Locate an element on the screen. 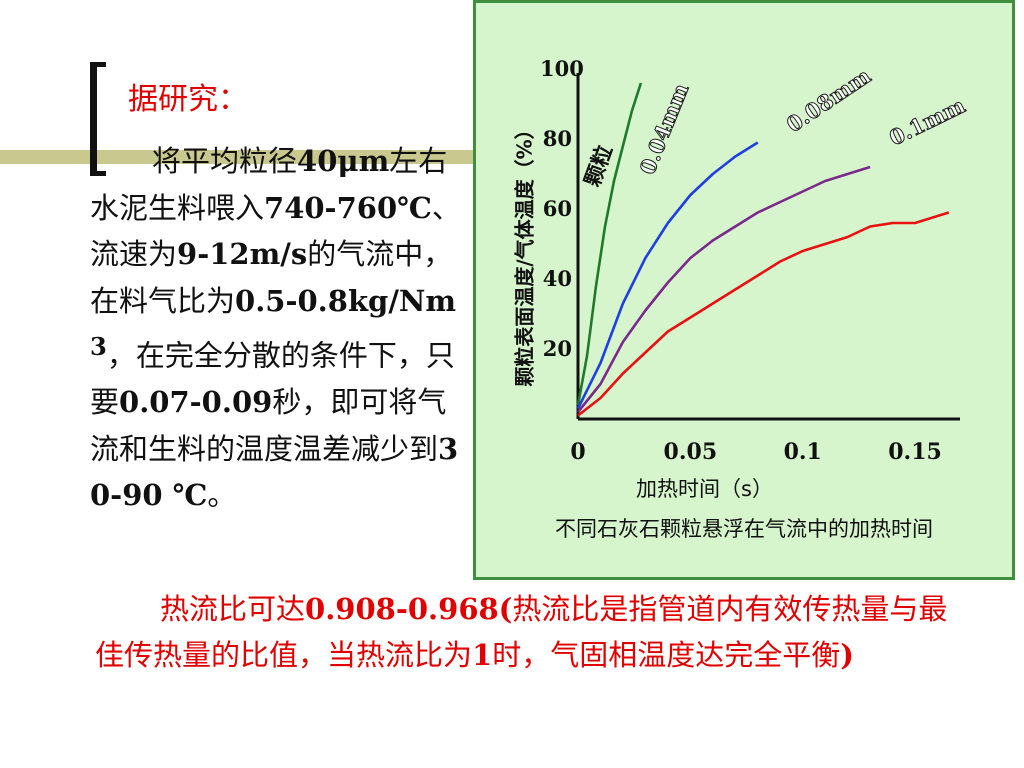  text-run: 40μm is located at coordinates (343, 161).